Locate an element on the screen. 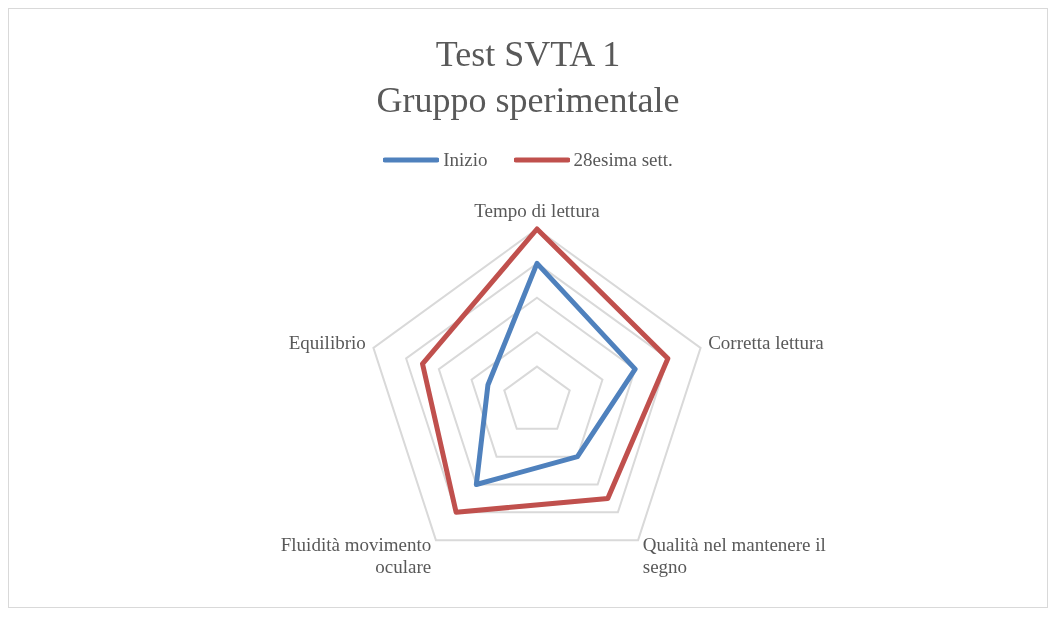 Image resolution: width=1056 pixels, height=619 pixels. spoke-label: Tempo di lettura is located at coordinates (537, 210).